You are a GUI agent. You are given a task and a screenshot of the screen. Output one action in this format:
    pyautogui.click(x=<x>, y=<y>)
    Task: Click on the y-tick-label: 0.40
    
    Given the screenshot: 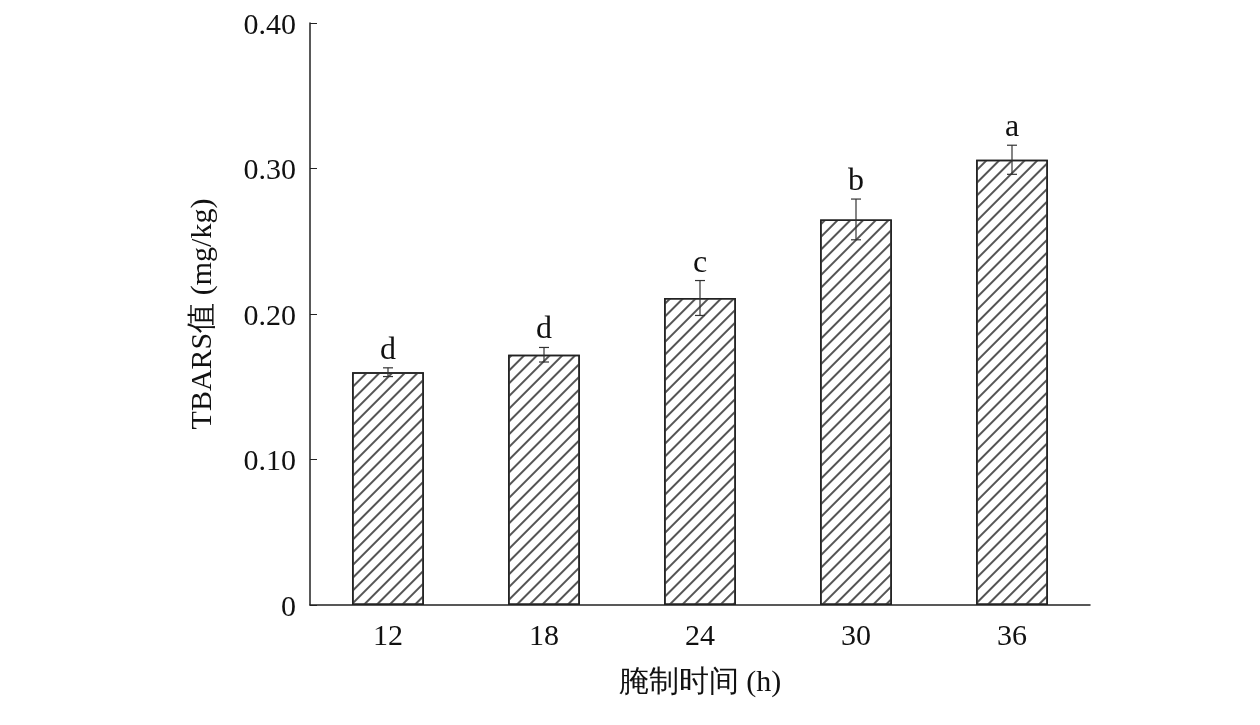 What is the action you would take?
    pyautogui.click(x=269, y=23)
    